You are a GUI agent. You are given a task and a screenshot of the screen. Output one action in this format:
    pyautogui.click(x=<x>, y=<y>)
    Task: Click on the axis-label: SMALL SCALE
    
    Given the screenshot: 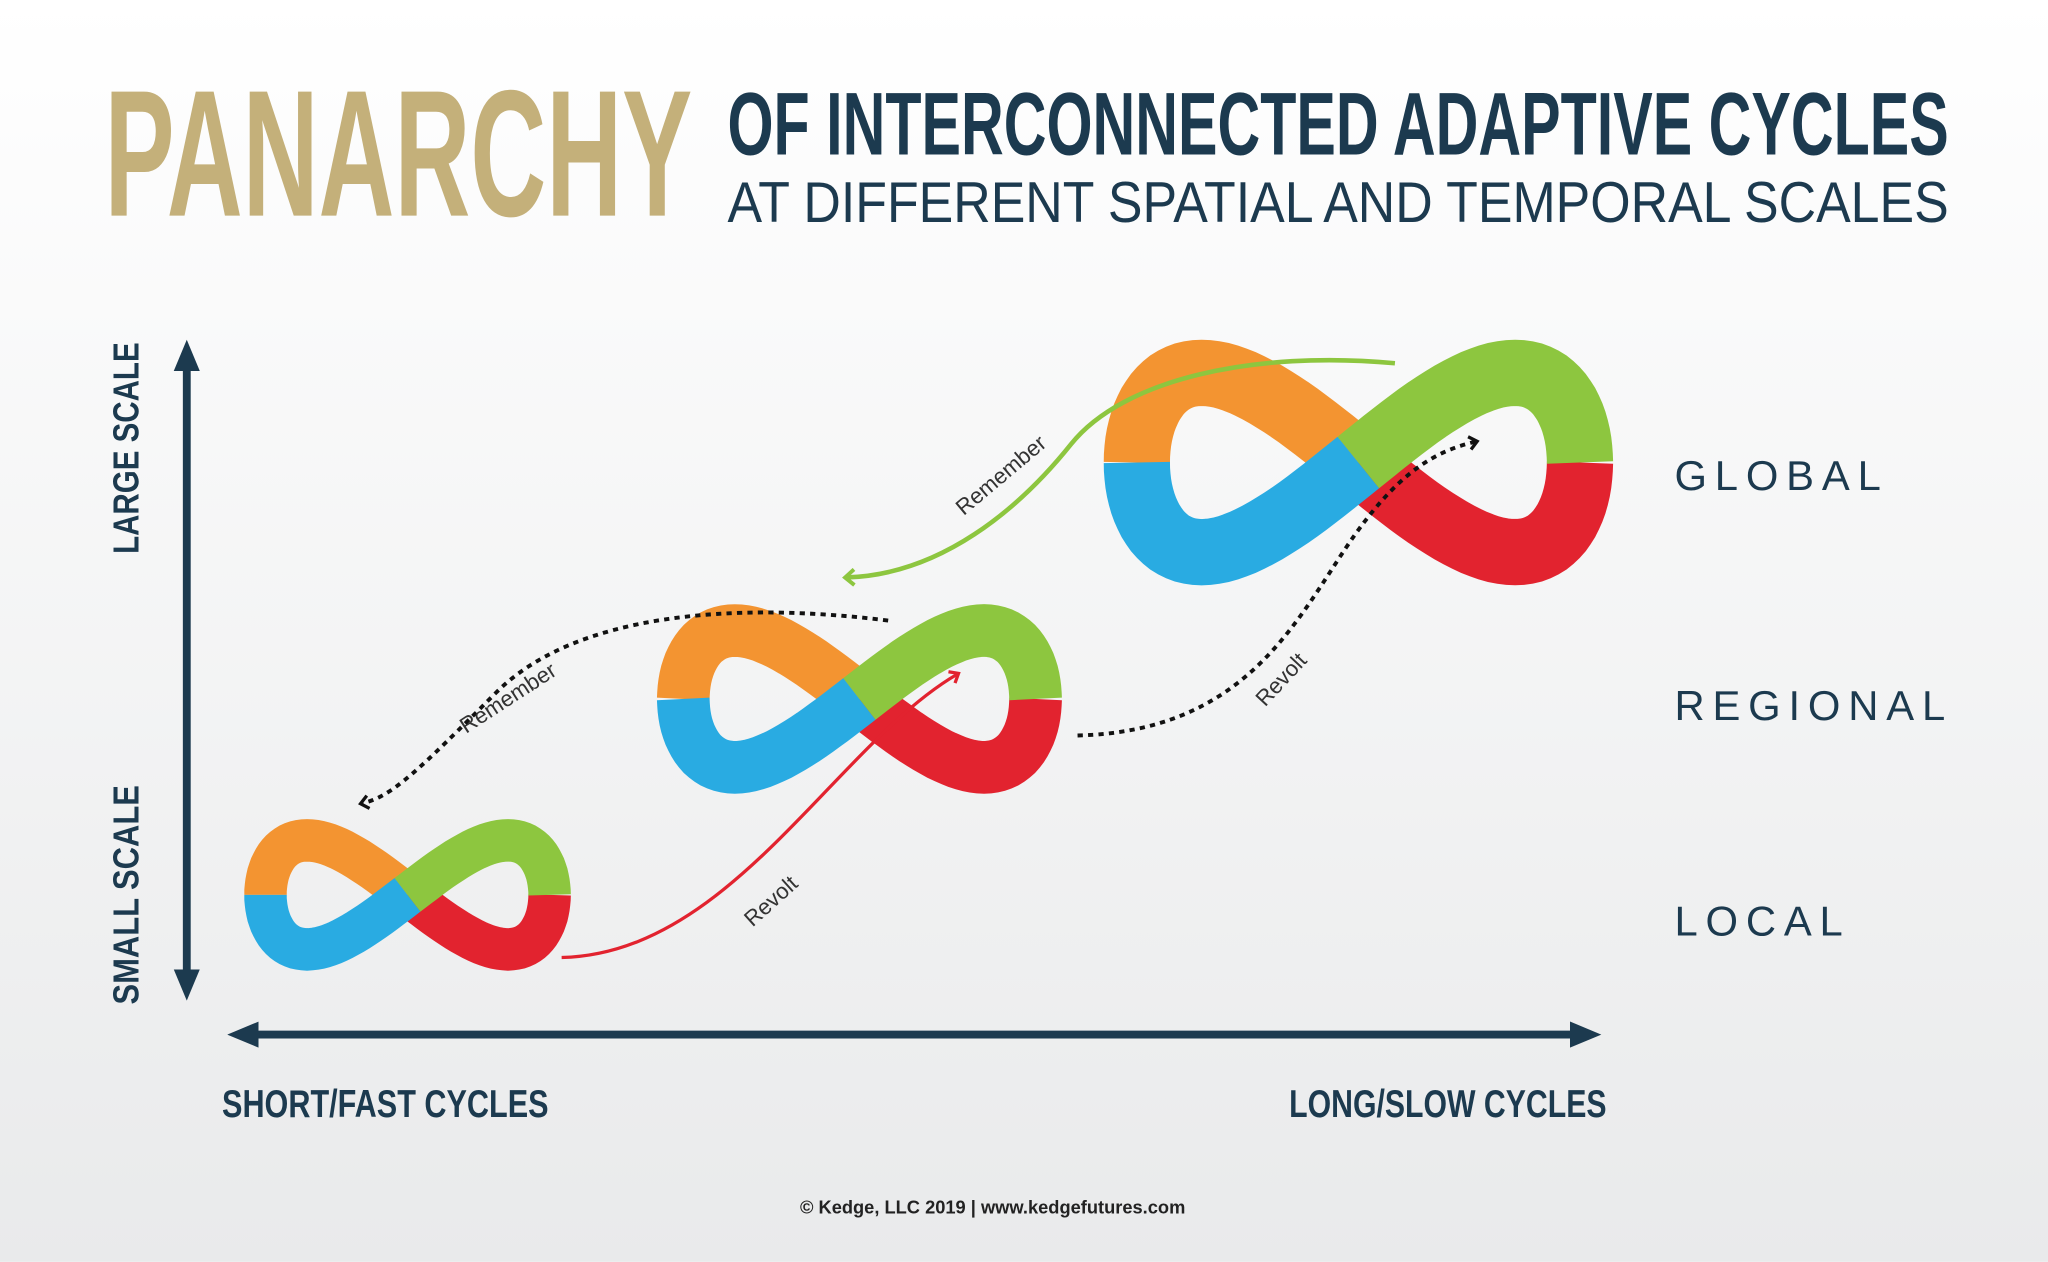 What is the action you would take?
    pyautogui.click(x=125, y=894)
    